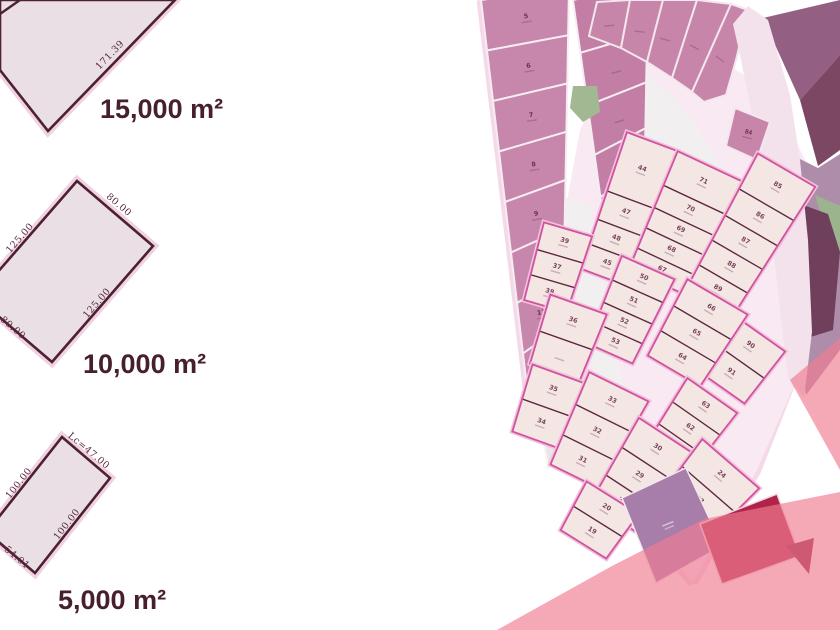 Image resolution: width=840 pixels, height=630 pixels. Describe the element at coordinates (815, 404) in the screenshot. I see `overlay-wedge` at that location.